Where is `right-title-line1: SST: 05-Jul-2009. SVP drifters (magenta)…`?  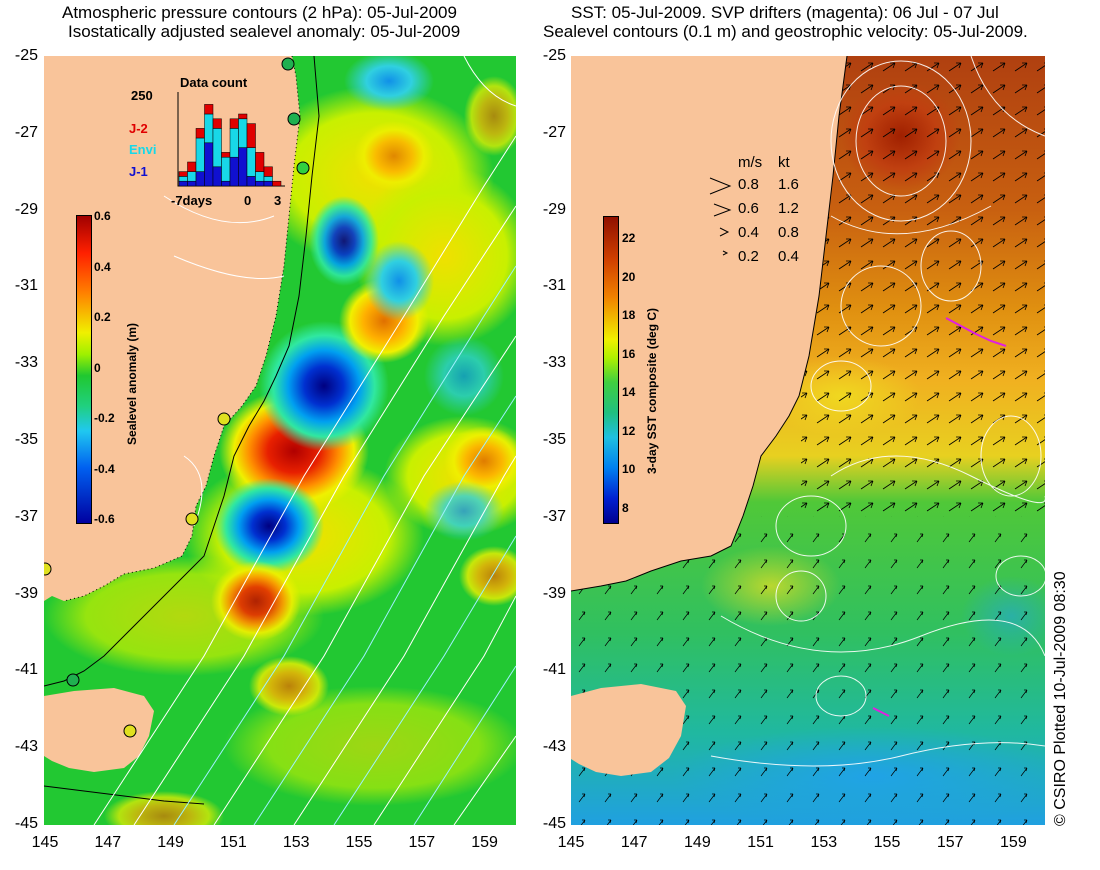 right-title-line1: SST: 05-Jul-2009. SVP drifters (magenta)… is located at coordinates (785, 12).